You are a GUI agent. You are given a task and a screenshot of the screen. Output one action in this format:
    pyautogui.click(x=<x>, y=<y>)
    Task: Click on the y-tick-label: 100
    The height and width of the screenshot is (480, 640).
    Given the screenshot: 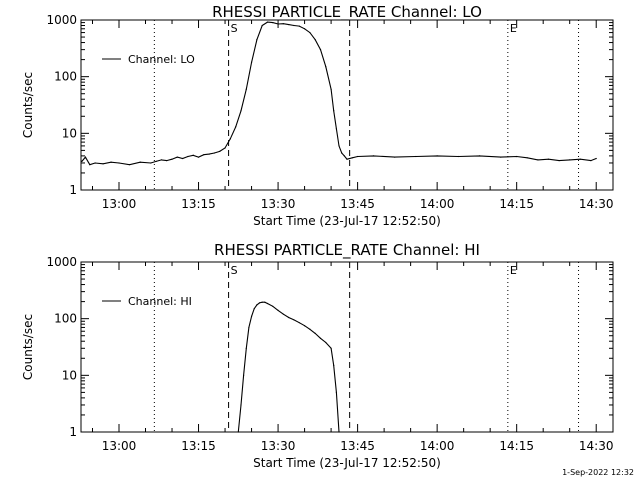 What is the action you would take?
    pyautogui.click(x=65, y=319)
    